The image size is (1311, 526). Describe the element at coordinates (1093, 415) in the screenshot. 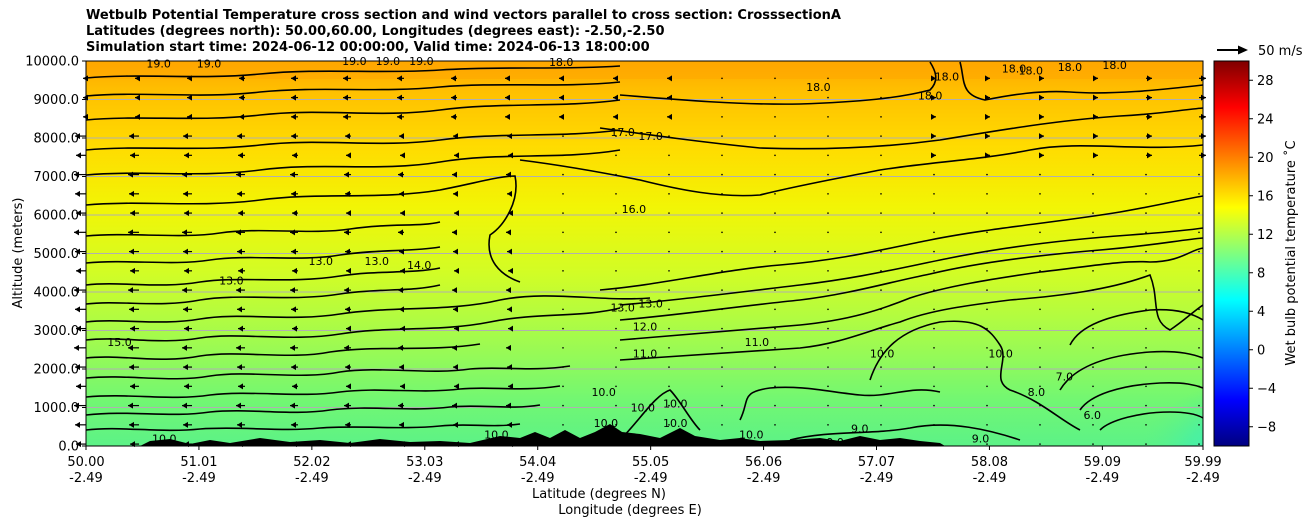

I see `contour-label: 6.0` at that location.